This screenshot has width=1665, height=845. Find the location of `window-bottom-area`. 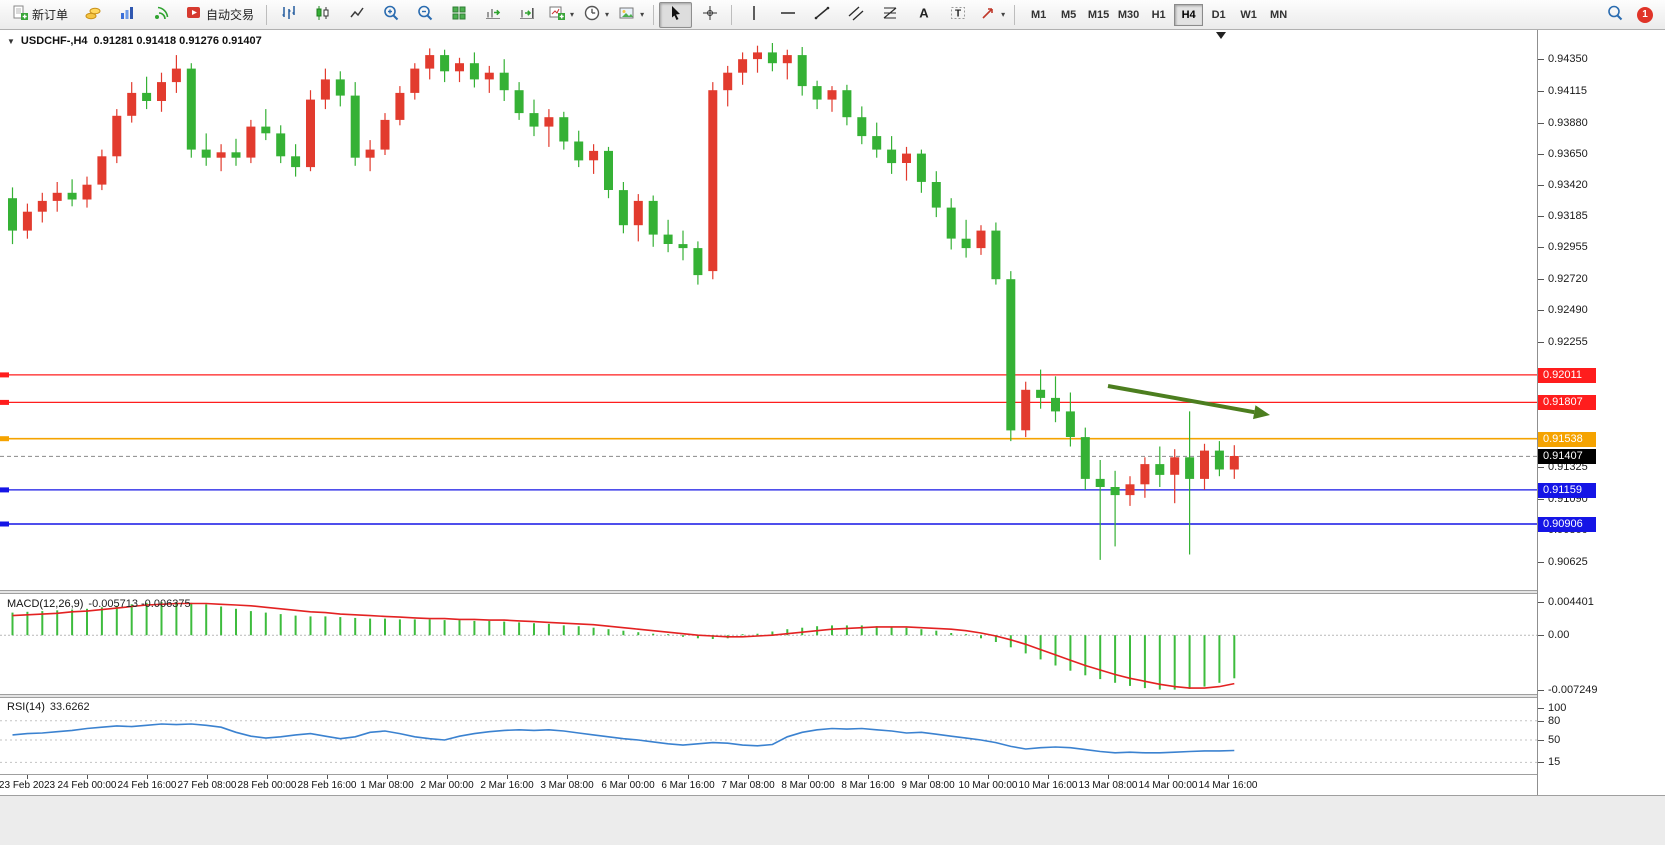

window-bottom-area is located at coordinates (832, 820).